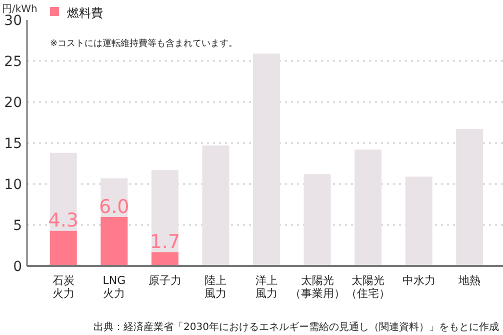 Image resolution: width=503 pixels, height=335 pixels. Describe the element at coordinates (368, 287) in the screenshot. I see `x-tick-label: 太陽光（住宅）` at that location.